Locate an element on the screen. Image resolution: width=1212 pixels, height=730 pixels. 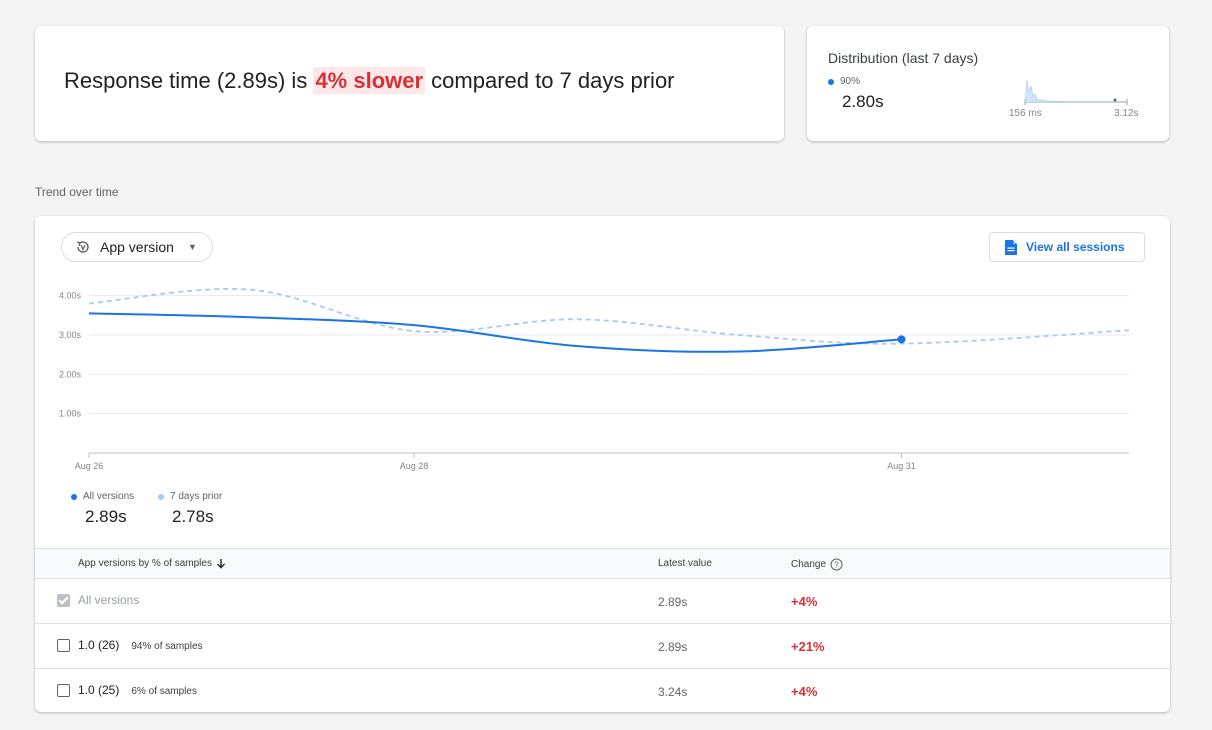
row-change-value: +21% is located at coordinates (808, 646).